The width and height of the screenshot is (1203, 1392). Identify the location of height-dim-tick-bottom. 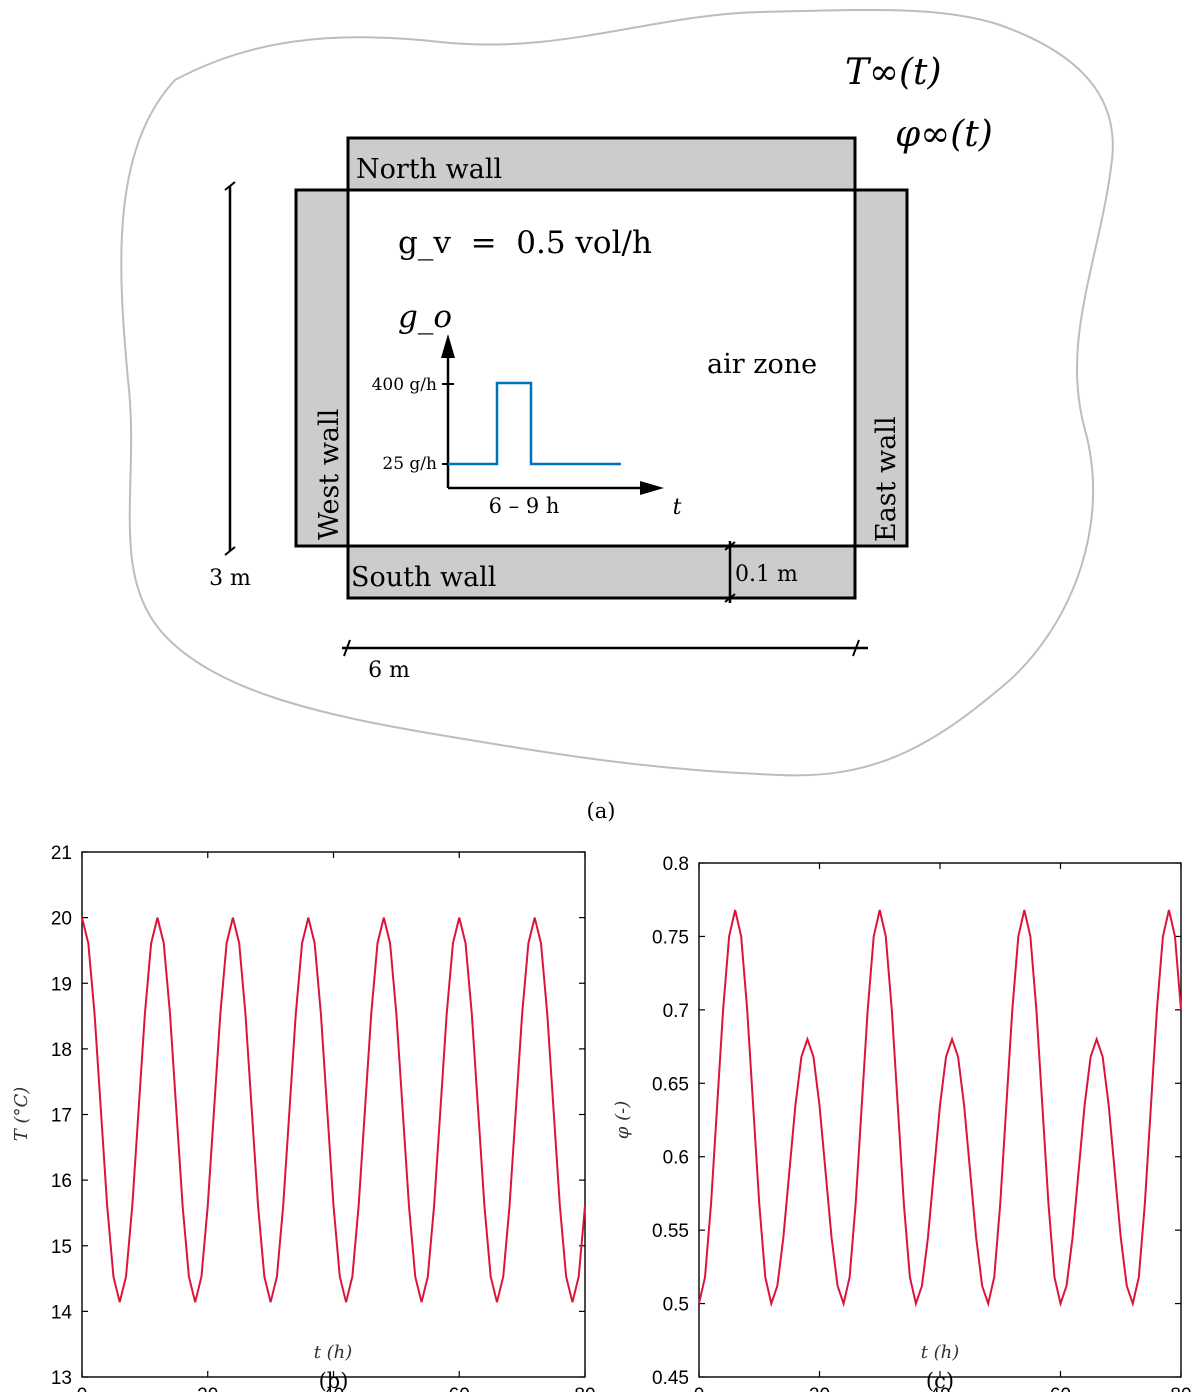
(230, 551).